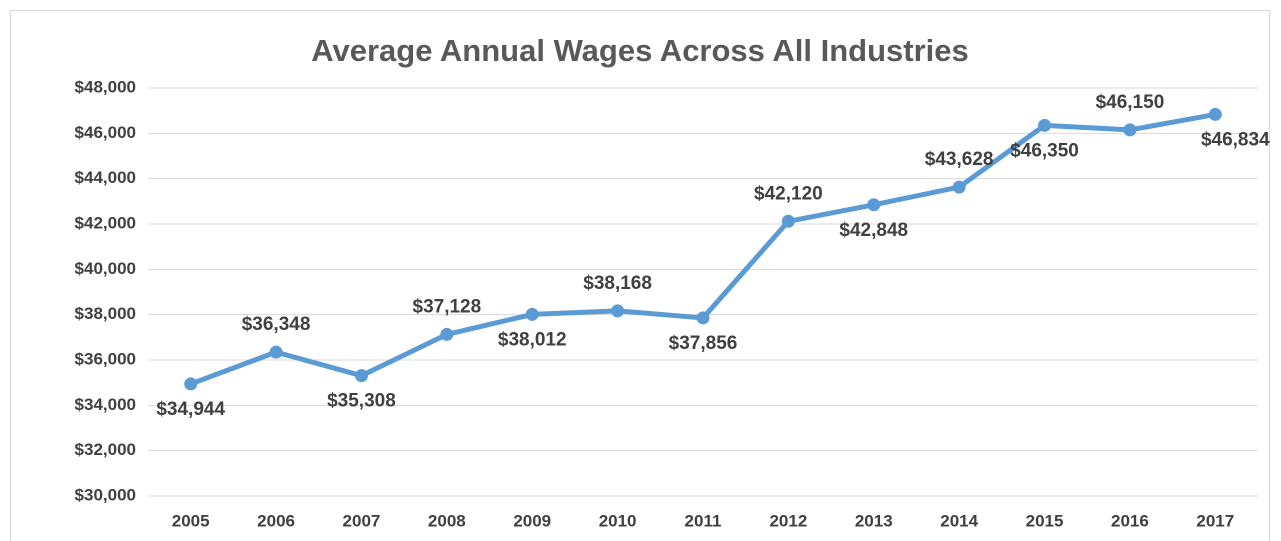 This screenshot has width=1281, height=541. I want to click on data-label: $34,944, so click(190, 409).